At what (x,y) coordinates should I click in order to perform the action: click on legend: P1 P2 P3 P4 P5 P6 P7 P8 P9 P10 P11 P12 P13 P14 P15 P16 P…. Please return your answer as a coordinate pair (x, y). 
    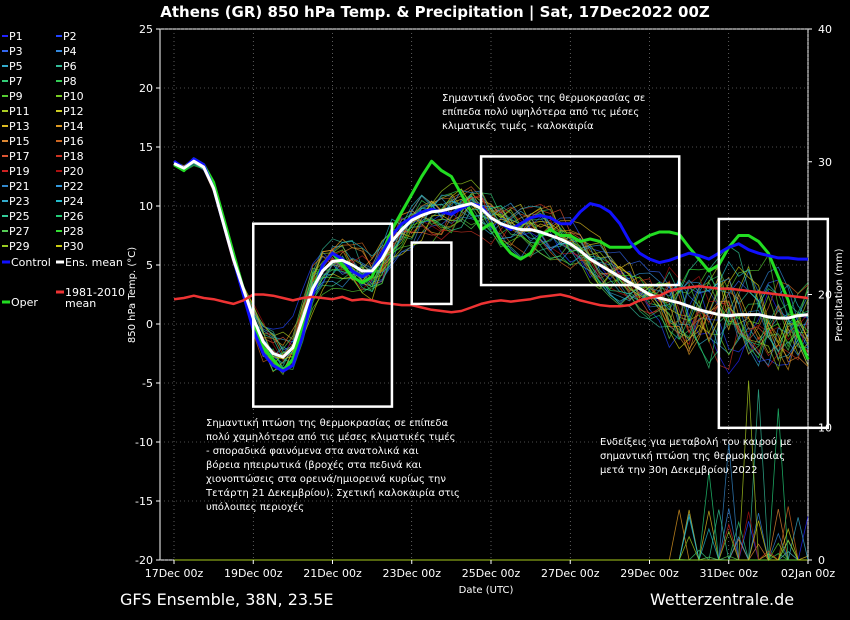
    Looking at the image, I should click on (63, 170).